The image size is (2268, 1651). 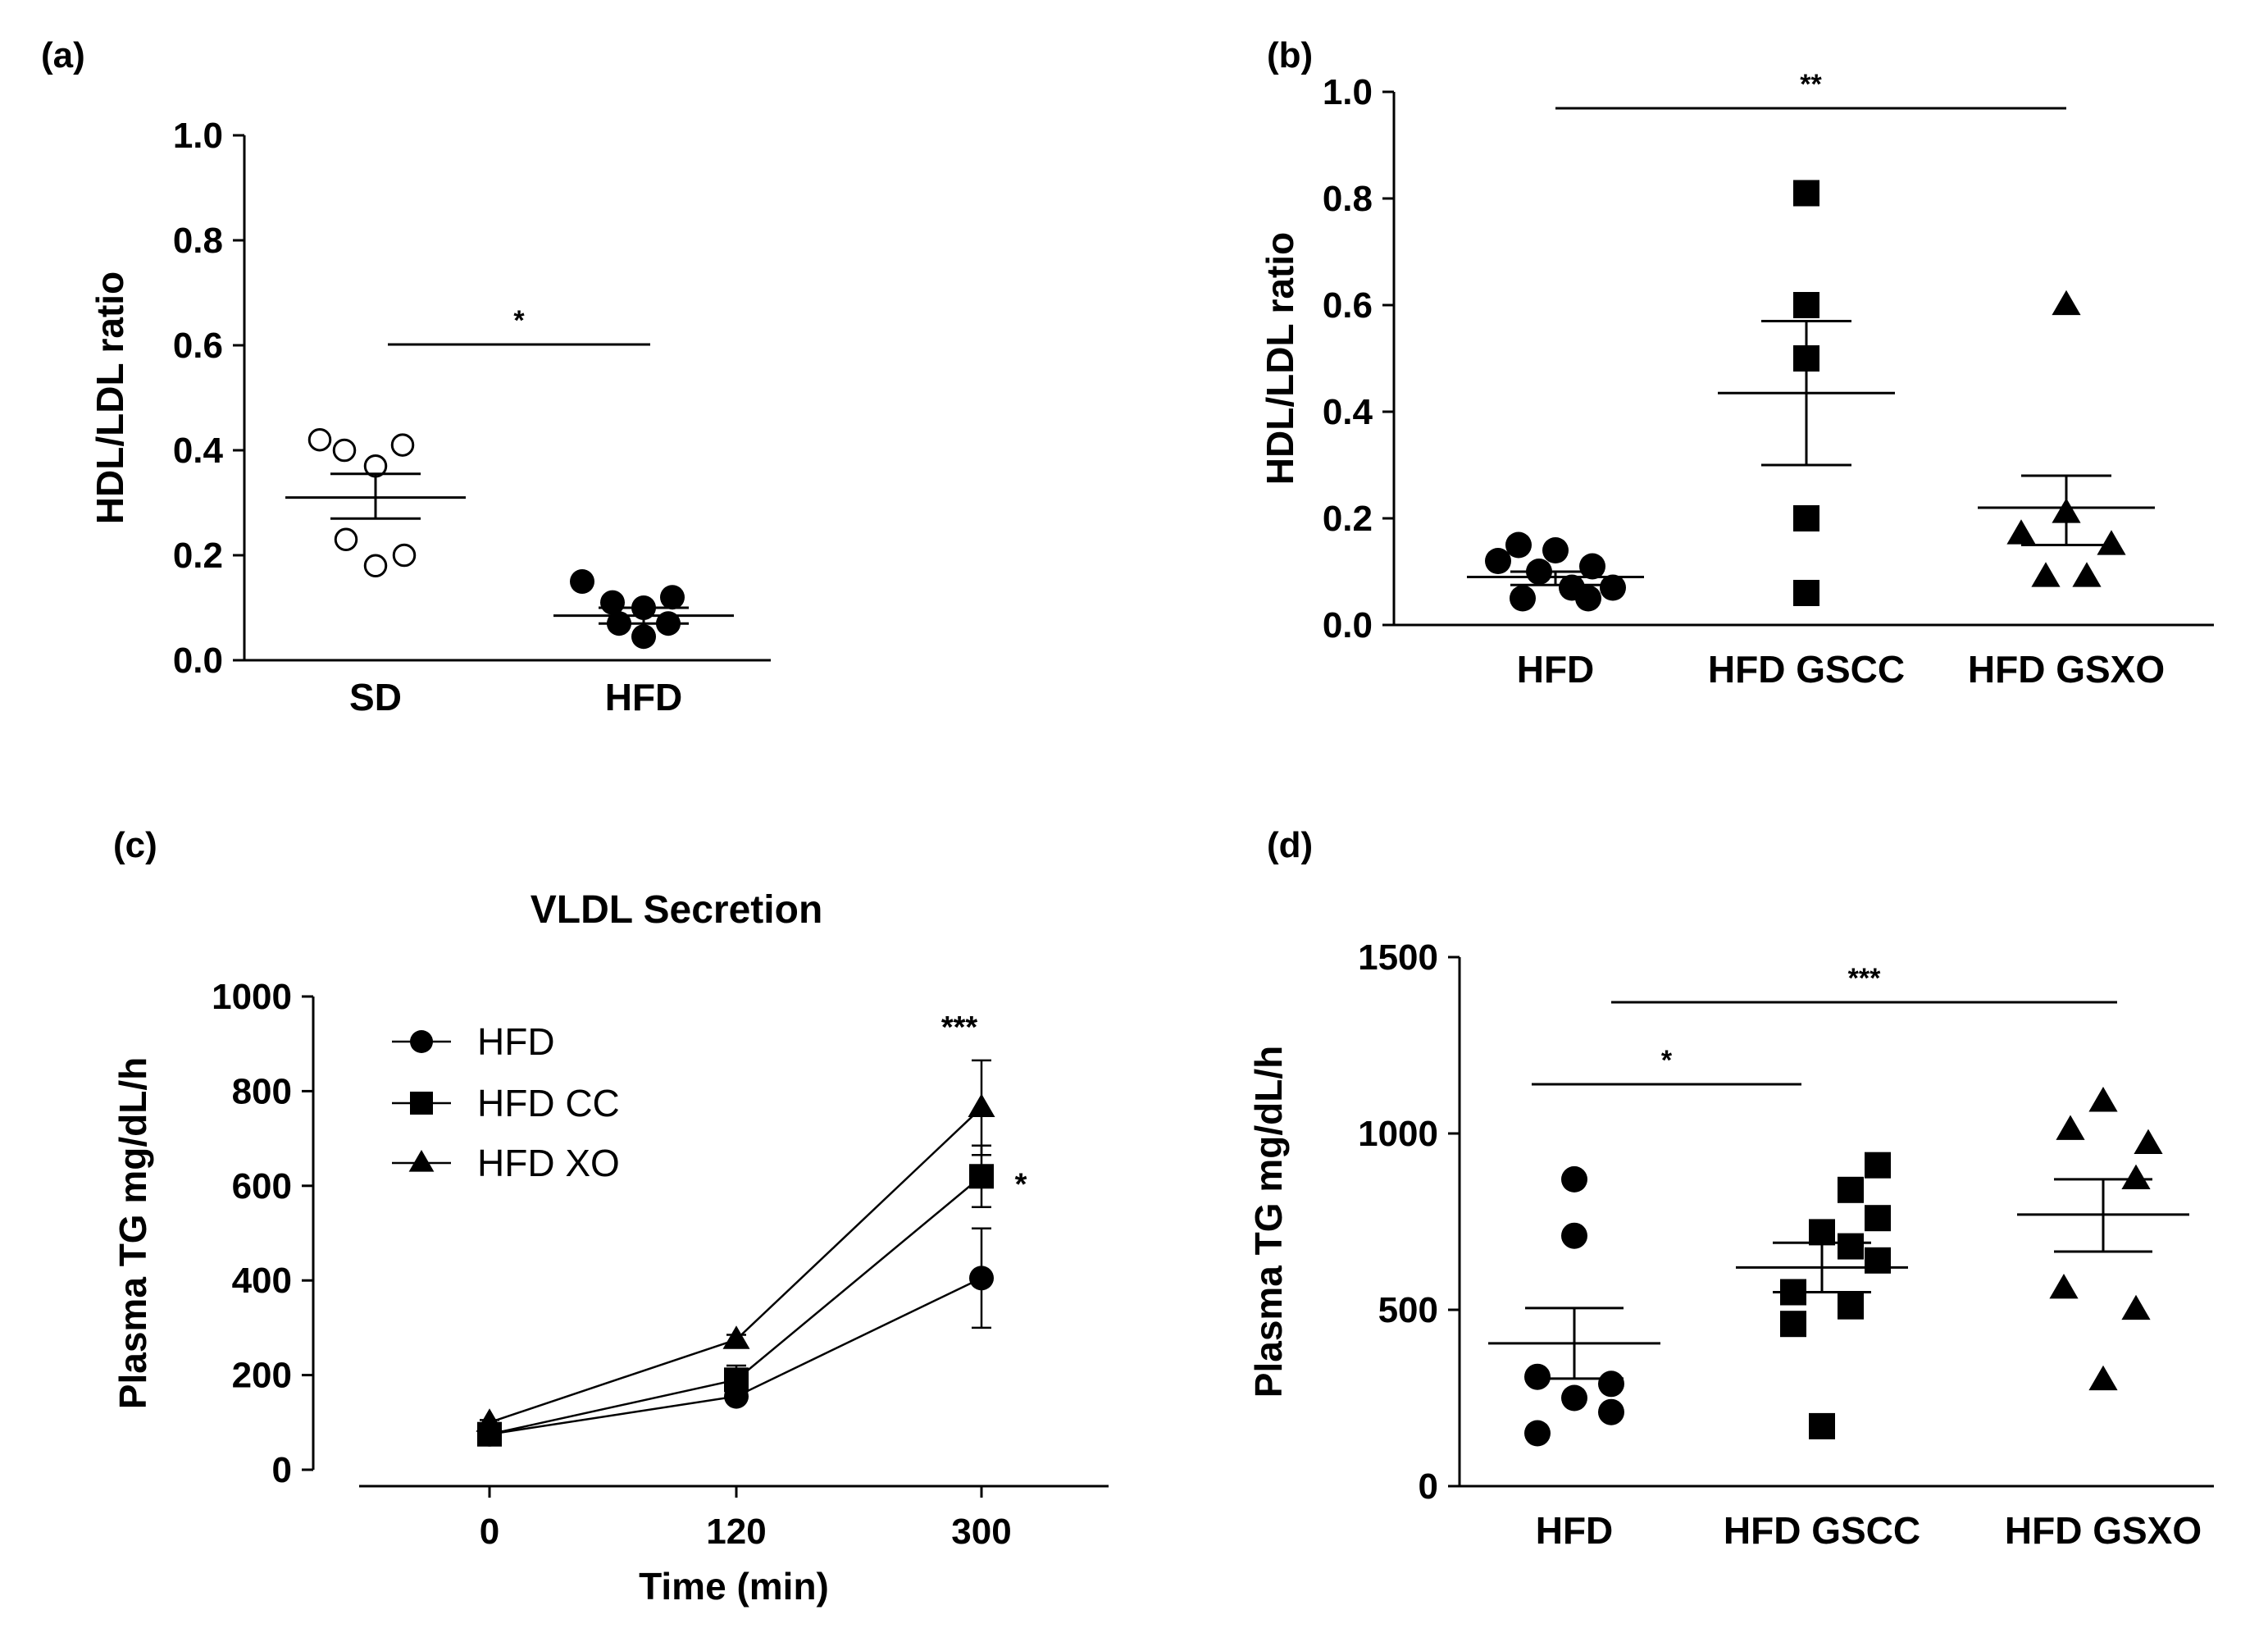 What do you see at coordinates (198, 346) in the screenshot?
I see `y-tick-label: 0.6` at bounding box center [198, 346].